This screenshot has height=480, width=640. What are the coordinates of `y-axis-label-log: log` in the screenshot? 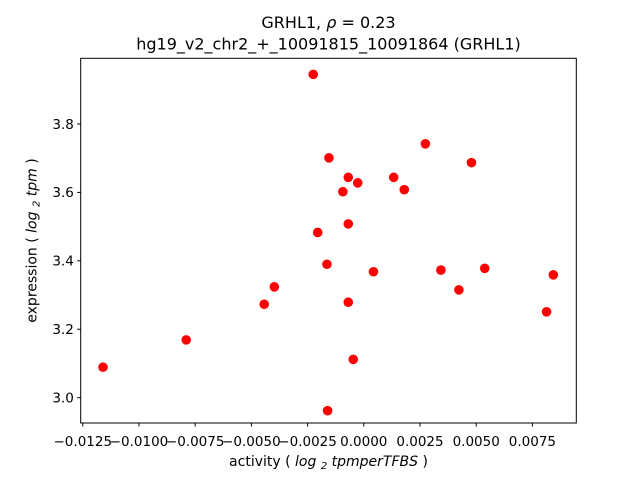 It's located at (33, 221).